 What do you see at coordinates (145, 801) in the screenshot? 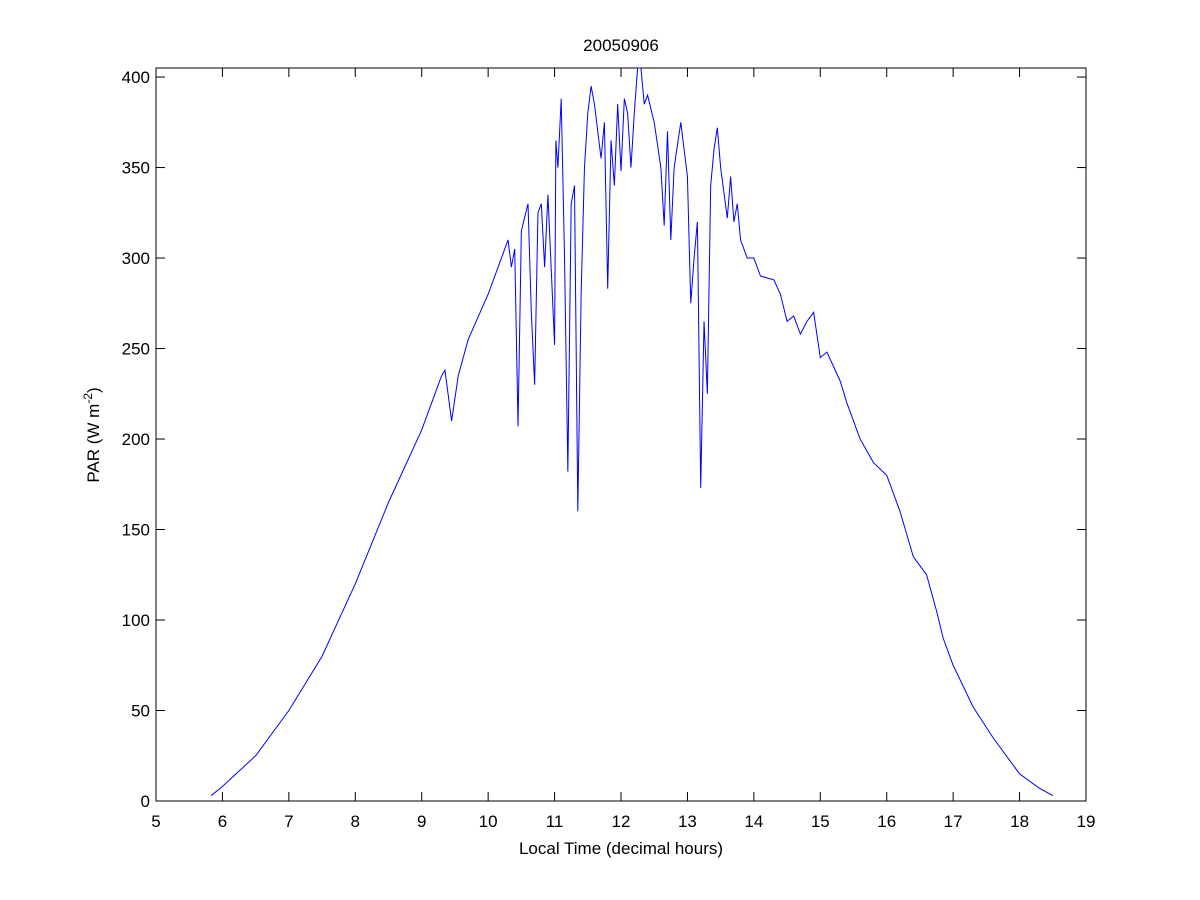
I see `y-tick-label: 0` at bounding box center [145, 801].